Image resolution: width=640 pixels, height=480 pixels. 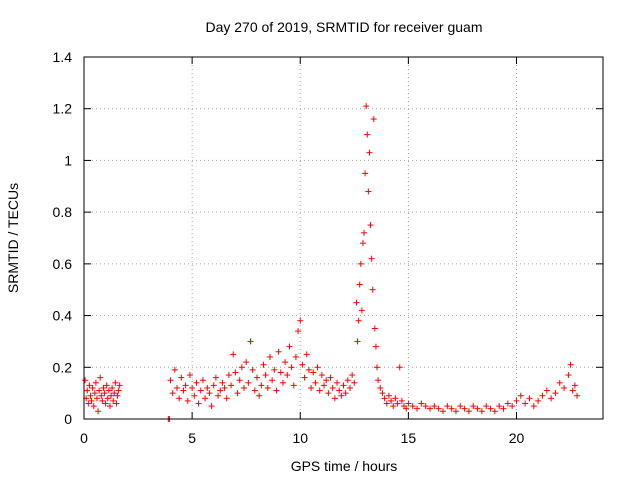 I want to click on x-tick-label: 0, so click(x=84, y=438).